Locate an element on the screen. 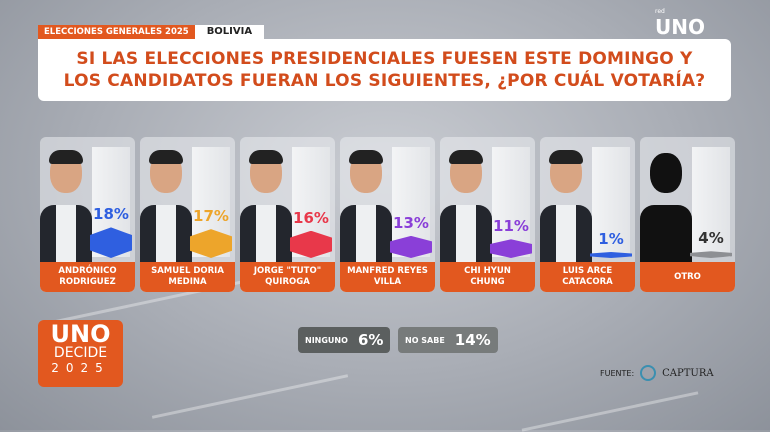  candidate-card: 1% LUIS ARCE CATACORA is located at coordinates (587, 214).